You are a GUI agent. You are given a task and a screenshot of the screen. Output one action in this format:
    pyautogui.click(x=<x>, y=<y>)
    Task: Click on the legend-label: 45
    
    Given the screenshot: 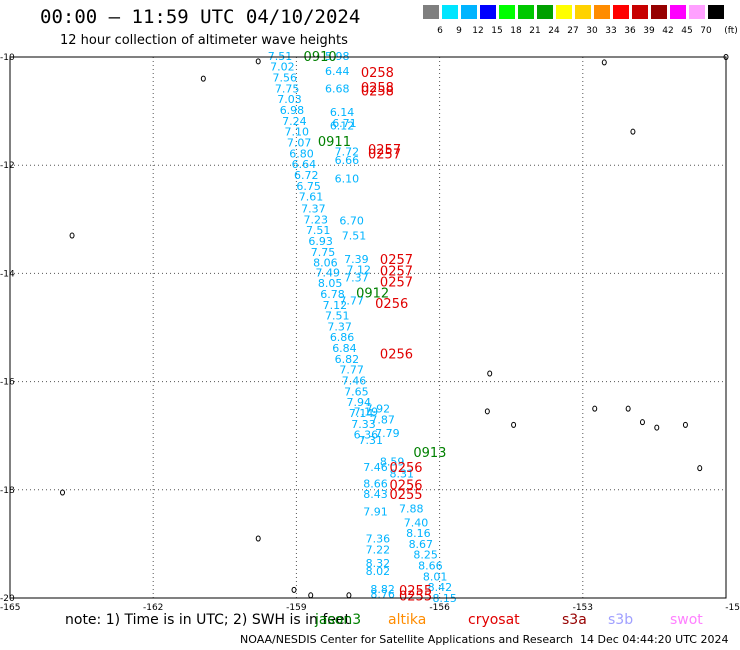 What is the action you would take?
    pyautogui.click(x=687, y=31)
    